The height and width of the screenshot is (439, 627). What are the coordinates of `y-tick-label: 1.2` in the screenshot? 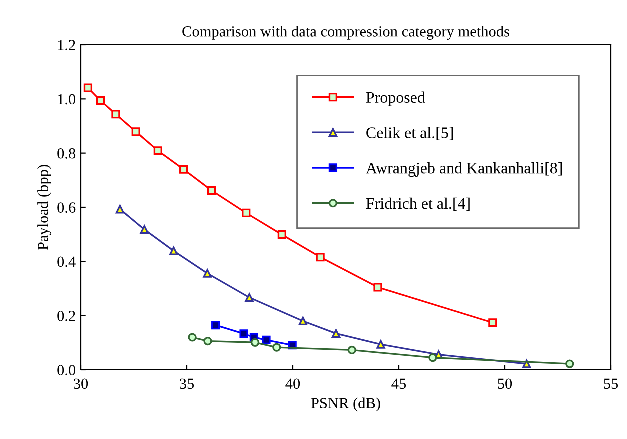 It's located at (67, 45).